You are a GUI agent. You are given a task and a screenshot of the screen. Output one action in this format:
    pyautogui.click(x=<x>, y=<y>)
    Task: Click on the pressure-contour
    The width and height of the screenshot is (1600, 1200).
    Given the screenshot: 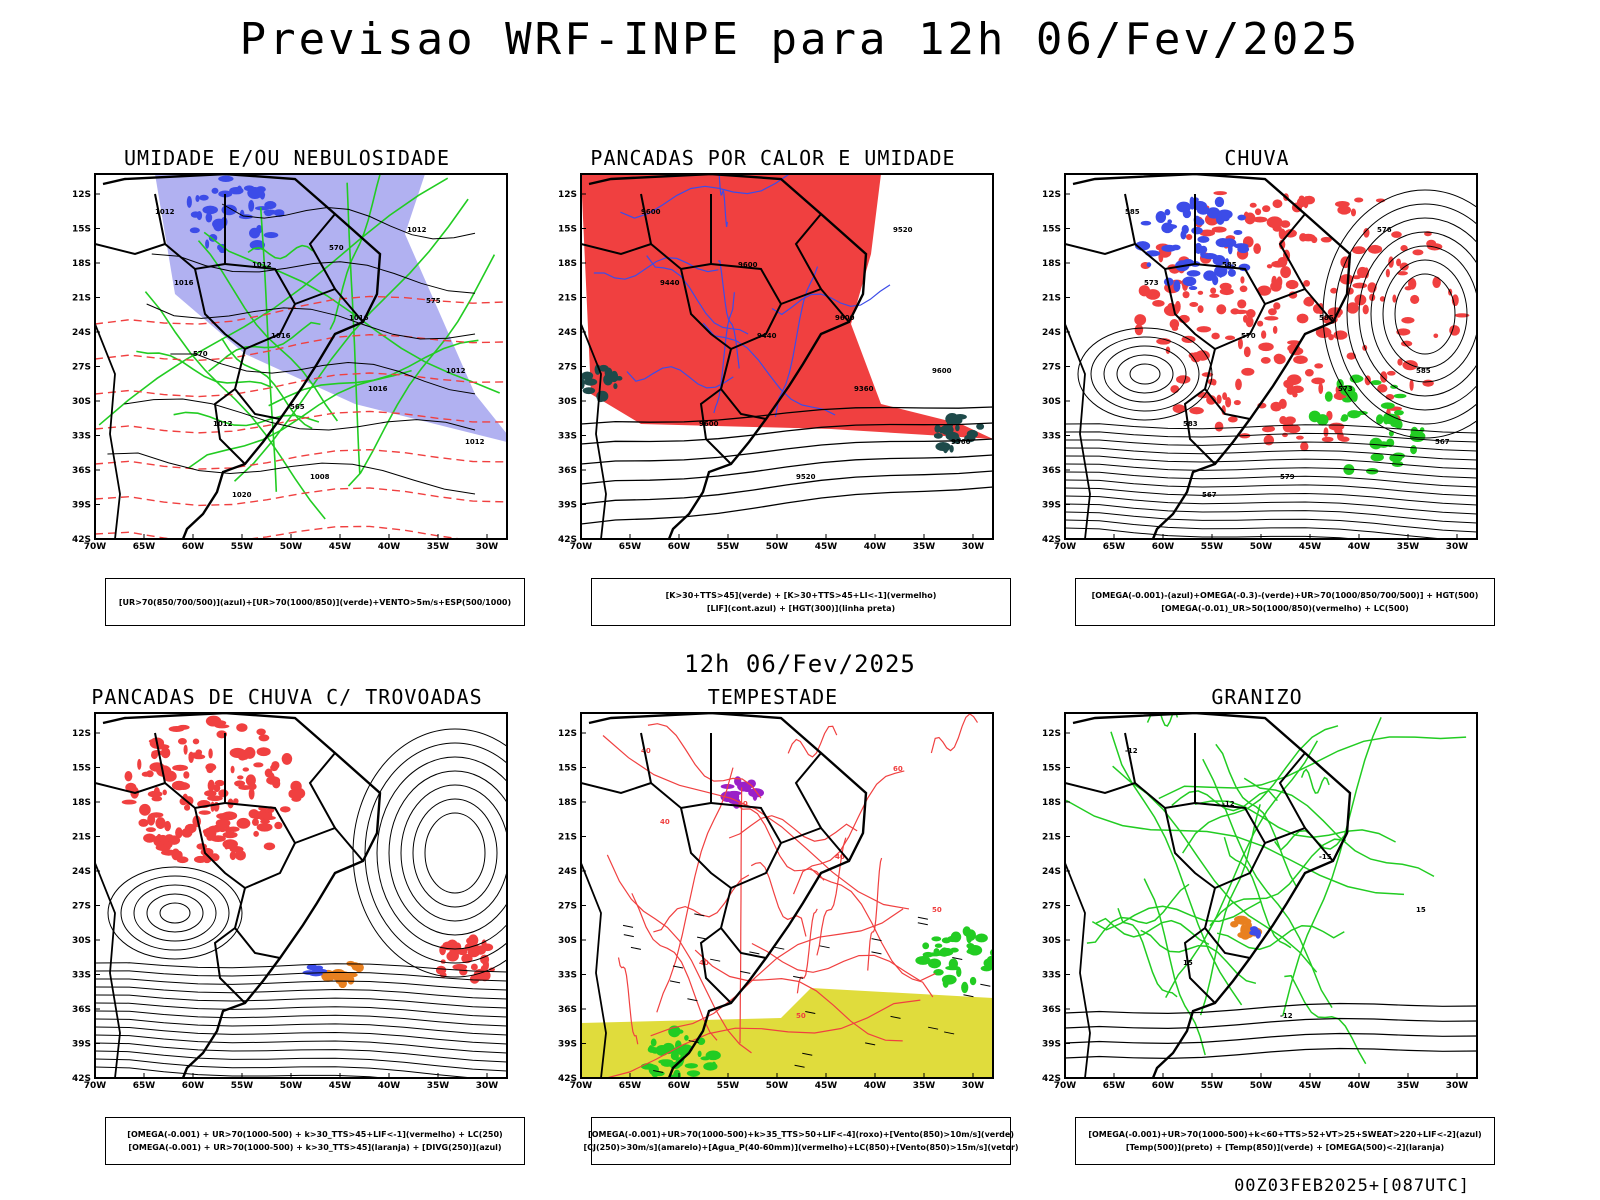 What is the action you would take?
    pyautogui.click(x=348, y=221)
    